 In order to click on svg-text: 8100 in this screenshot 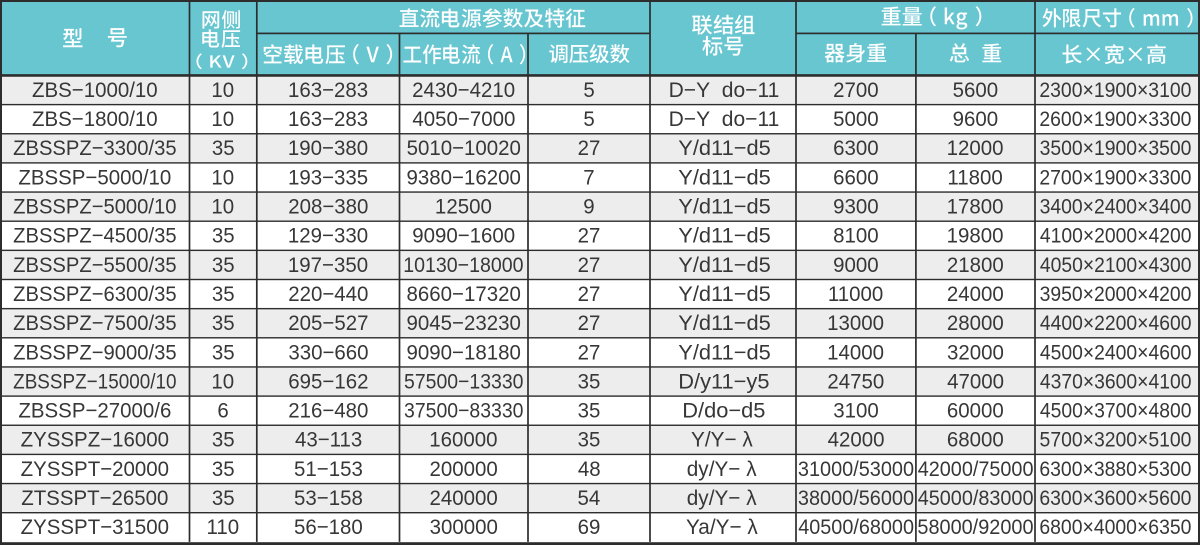, I will do `click(856, 235)`.